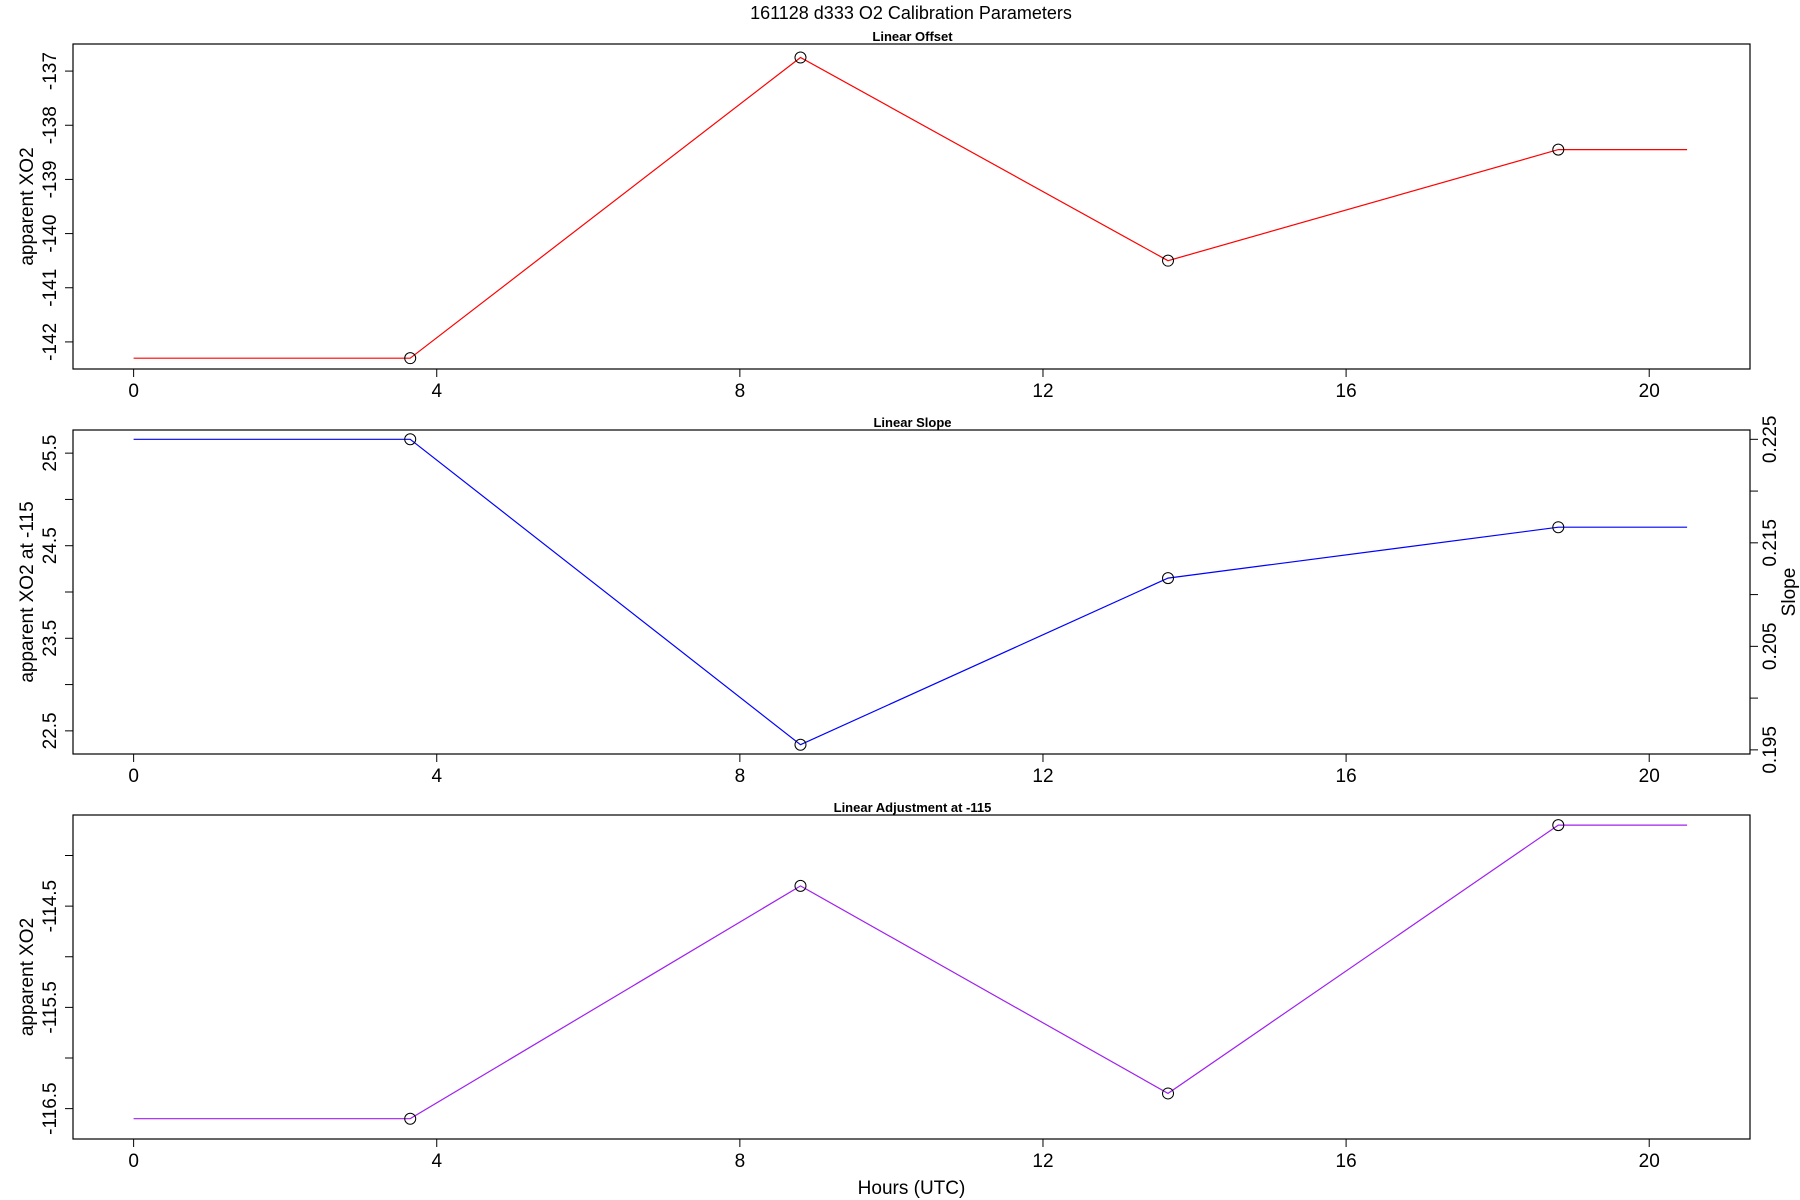  I want to click on y2-tick-label: 0.205, so click(1770, 647).